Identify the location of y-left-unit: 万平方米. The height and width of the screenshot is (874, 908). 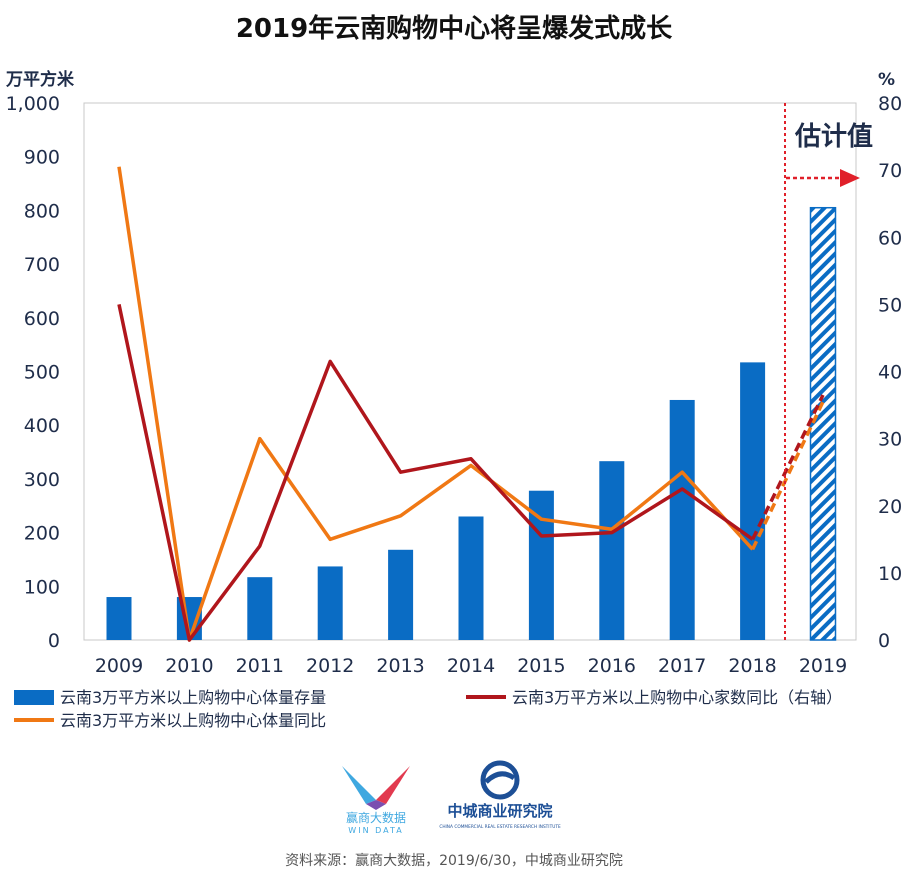
(40, 79).